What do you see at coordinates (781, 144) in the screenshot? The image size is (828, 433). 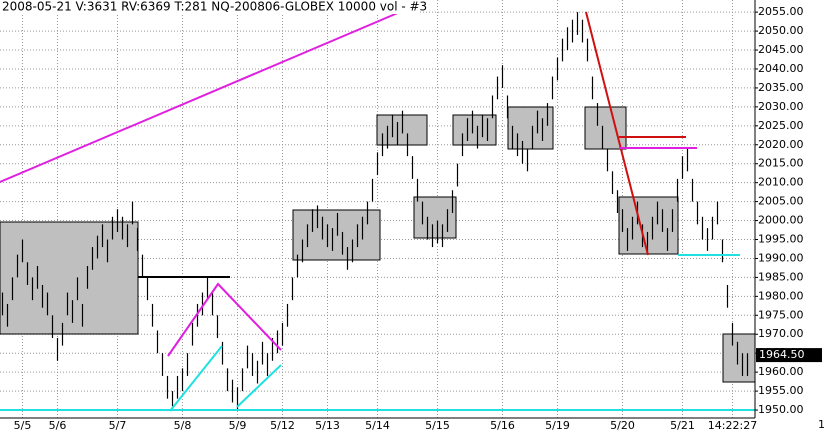 I see `y-tick-label: 2020.00` at bounding box center [781, 144].